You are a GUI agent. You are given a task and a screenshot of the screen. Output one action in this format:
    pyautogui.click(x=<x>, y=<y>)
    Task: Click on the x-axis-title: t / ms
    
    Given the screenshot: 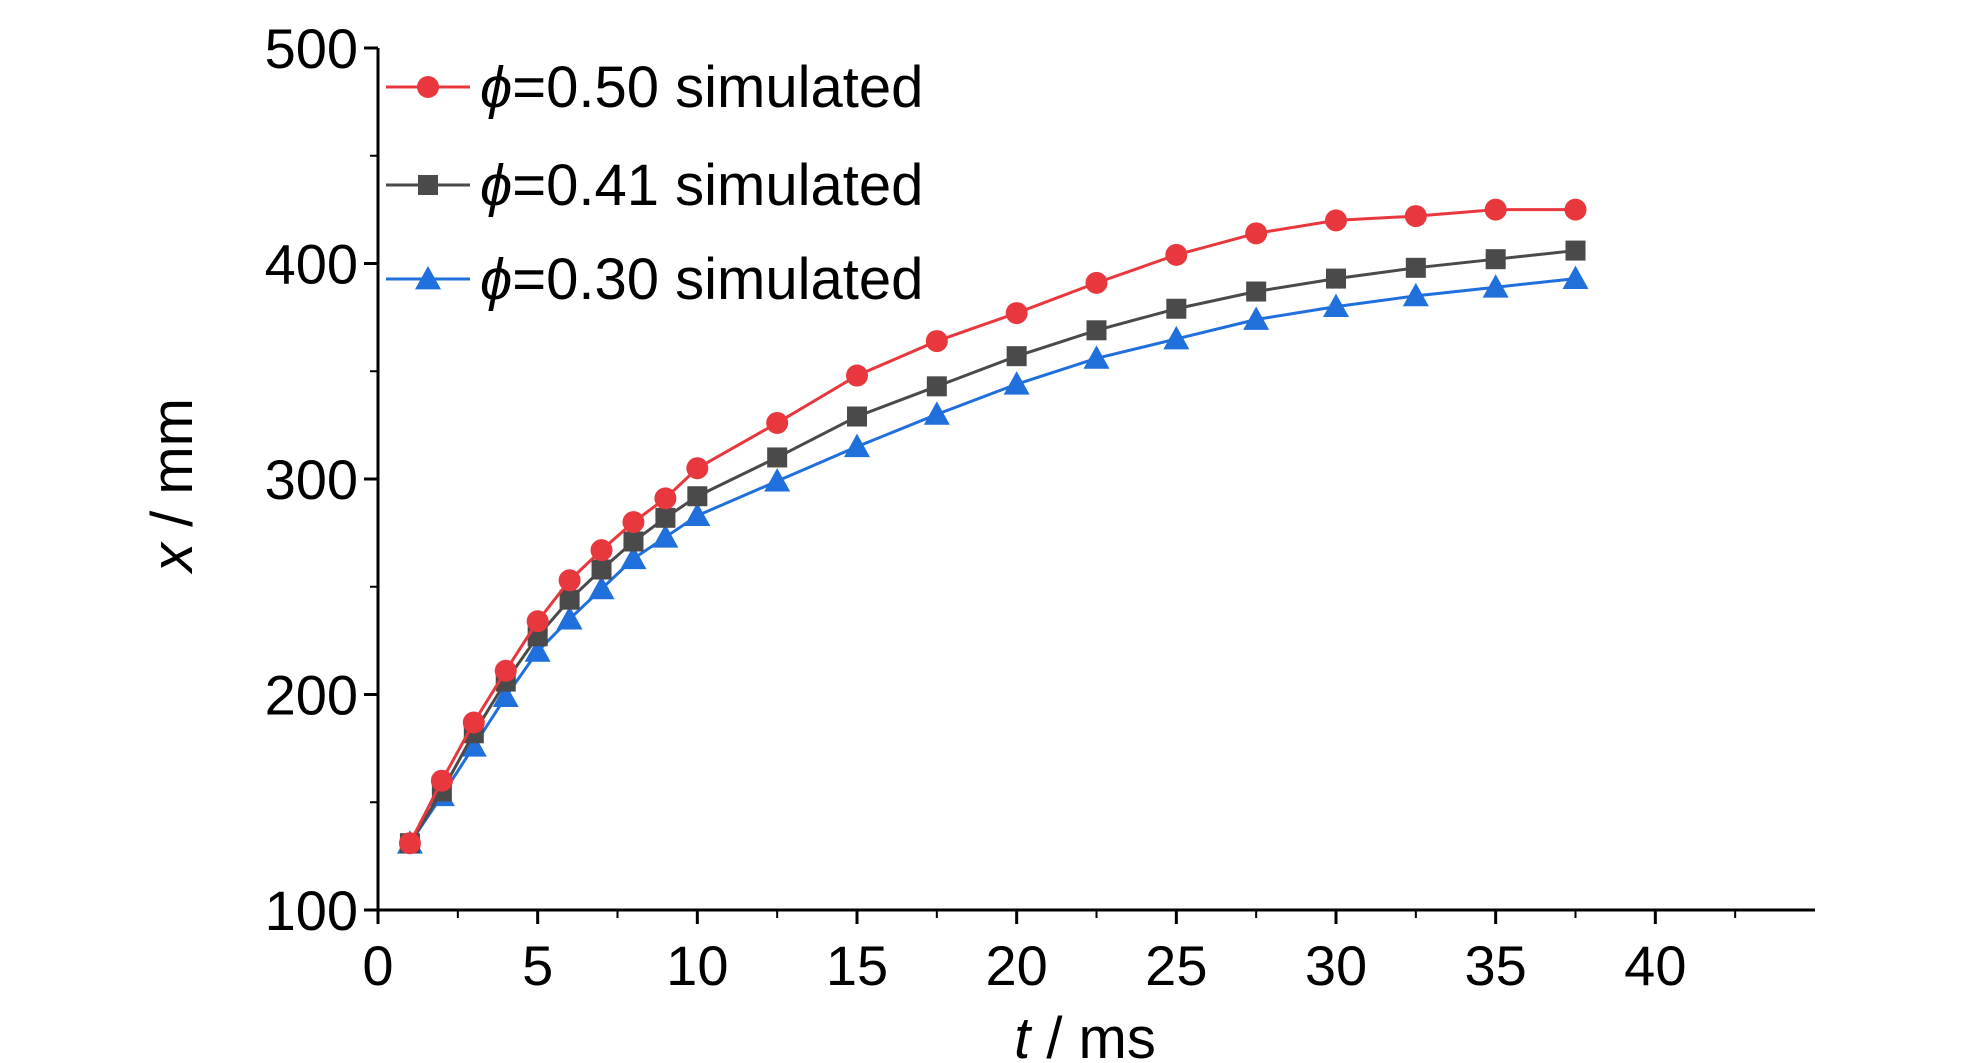 What is the action you would take?
    pyautogui.click(x=1085, y=1034)
    